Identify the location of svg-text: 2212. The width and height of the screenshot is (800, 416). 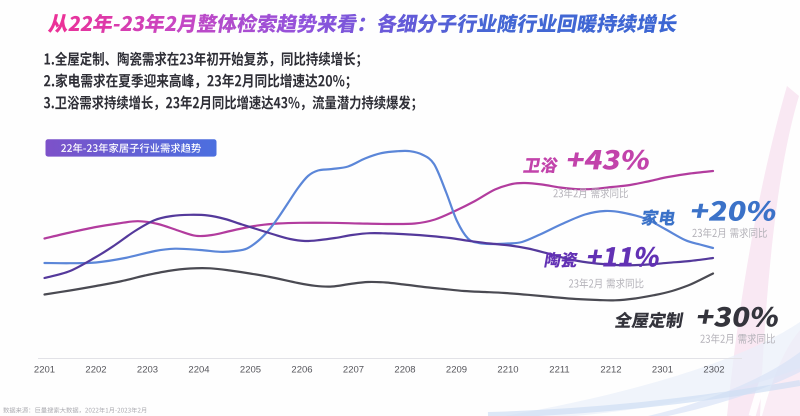
(610, 370).